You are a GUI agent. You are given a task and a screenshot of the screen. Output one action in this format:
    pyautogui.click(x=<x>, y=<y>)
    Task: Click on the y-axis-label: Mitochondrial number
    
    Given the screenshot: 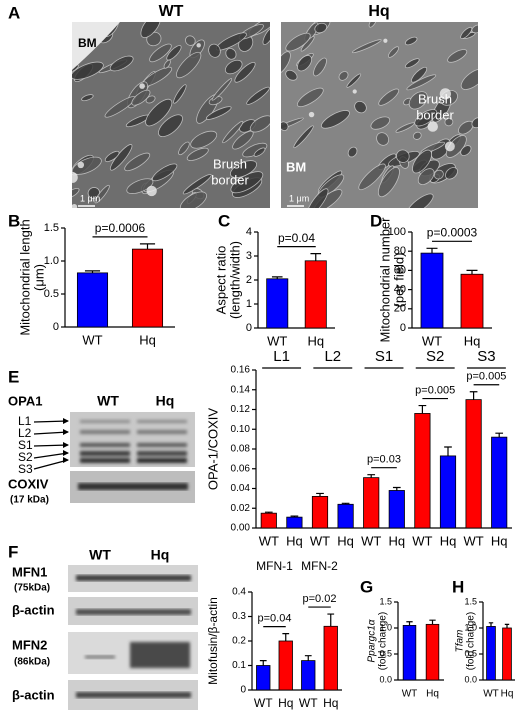 What is the action you would take?
    pyautogui.click(x=384, y=280)
    